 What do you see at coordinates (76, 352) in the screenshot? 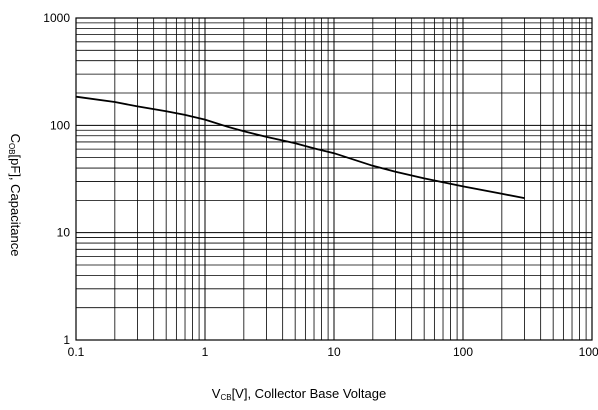
I see `x-tick-label: 0.1` at bounding box center [76, 352].